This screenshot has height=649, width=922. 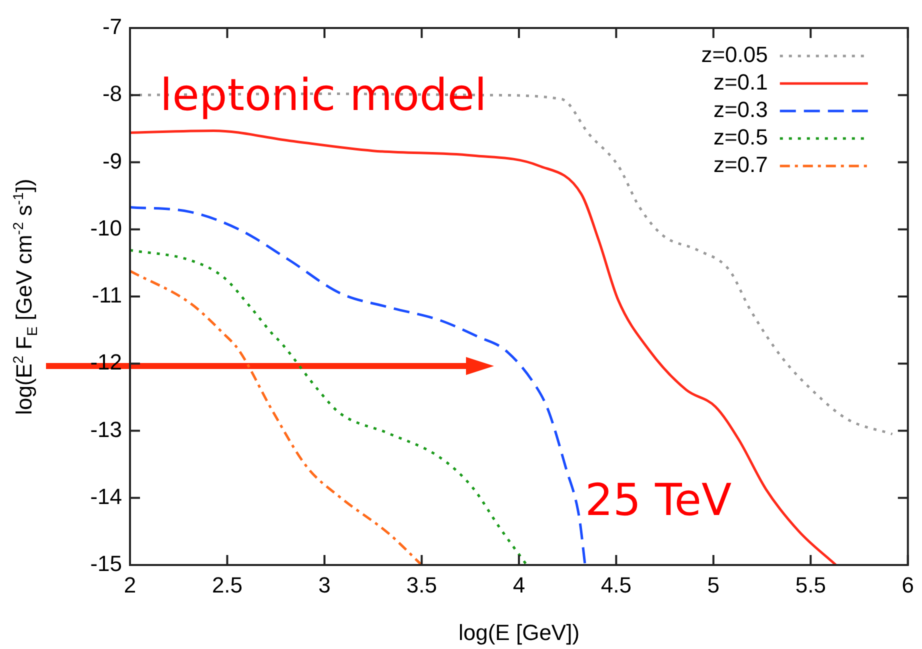 What do you see at coordinates (713, 585) in the screenshot?
I see `x-tick-label: 5` at bounding box center [713, 585].